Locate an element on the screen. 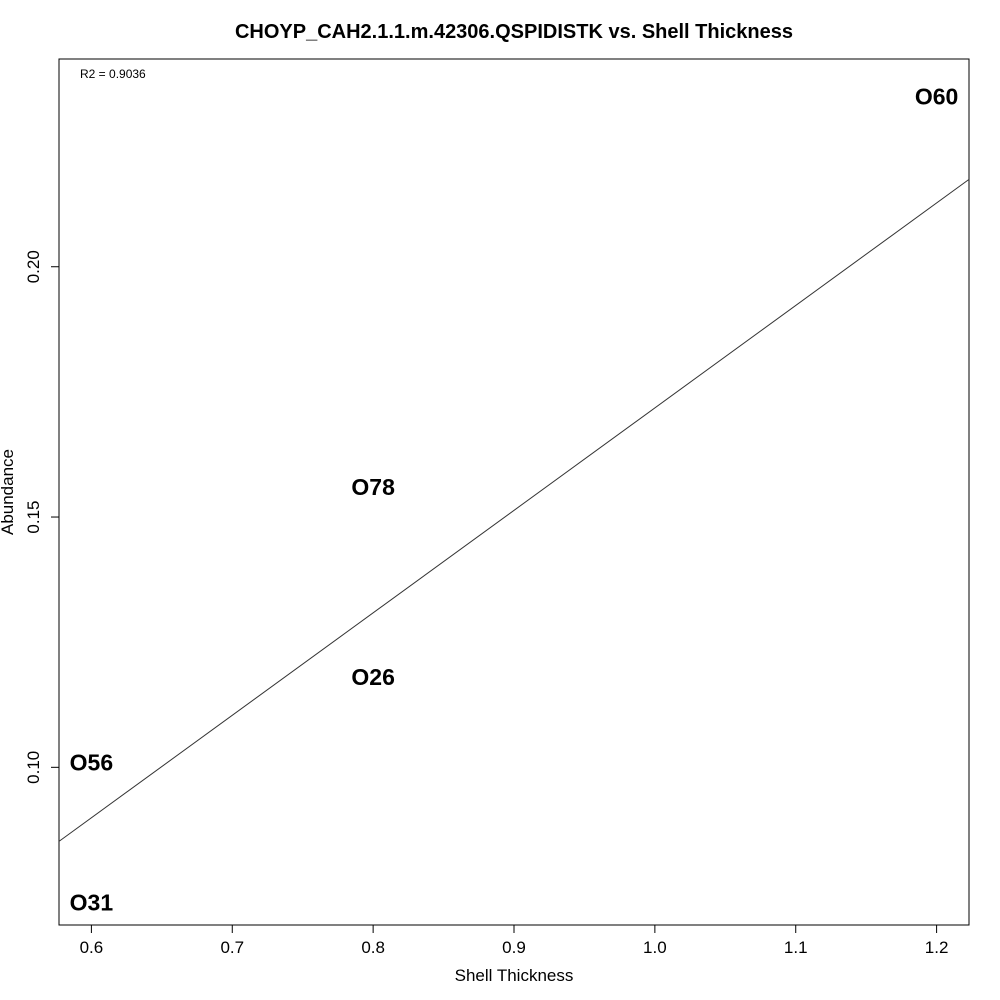 The width and height of the screenshot is (1000, 1000). y-axis: 0.10 0.15 0.20 is located at coordinates (42, 517).